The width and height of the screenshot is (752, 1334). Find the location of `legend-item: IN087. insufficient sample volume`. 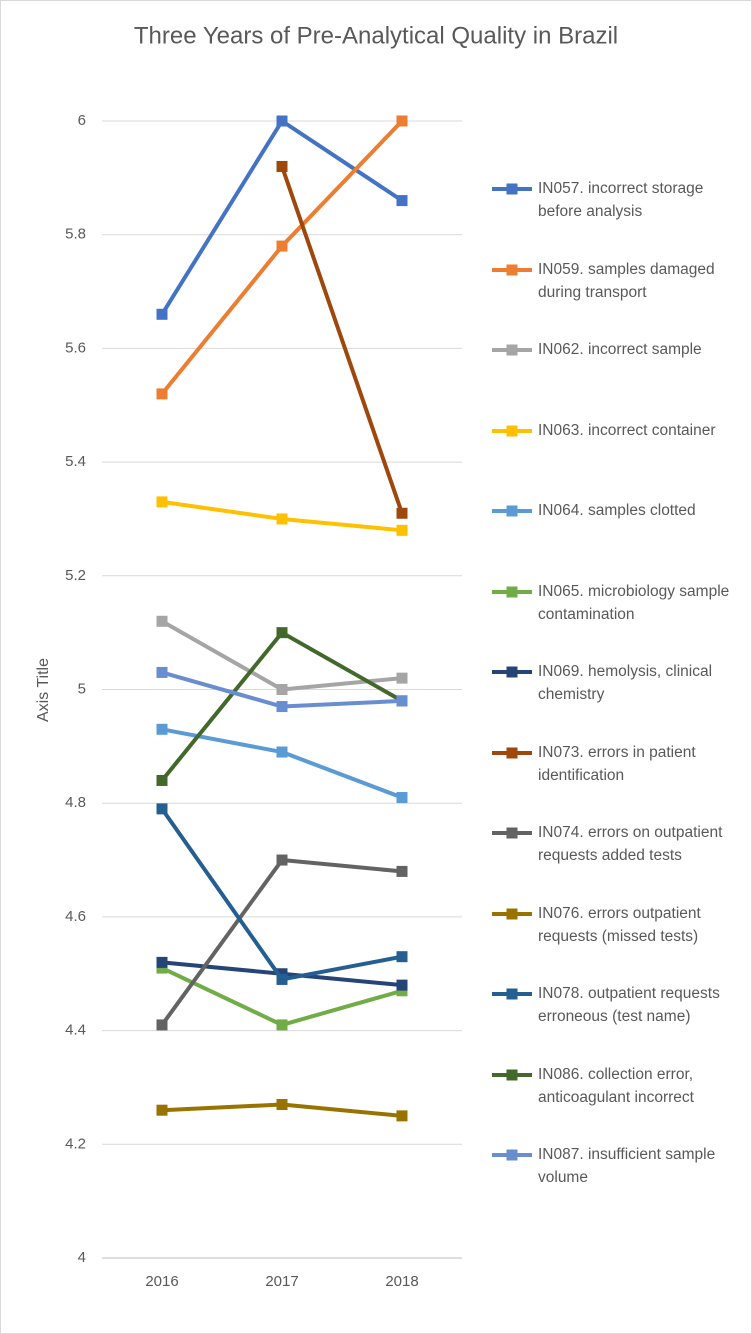

legend-item: IN087. insufficient sample volume is located at coordinates (612, 1179).